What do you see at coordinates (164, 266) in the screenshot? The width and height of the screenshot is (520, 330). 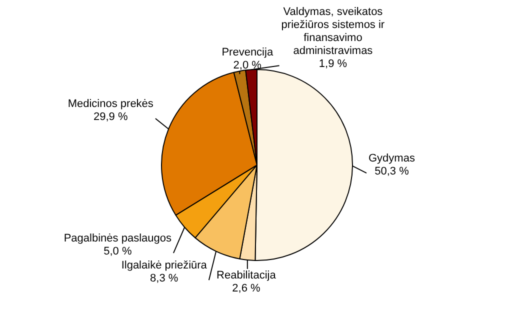 I see `slice-label: Ilgalaikė priežiūra` at bounding box center [164, 266].